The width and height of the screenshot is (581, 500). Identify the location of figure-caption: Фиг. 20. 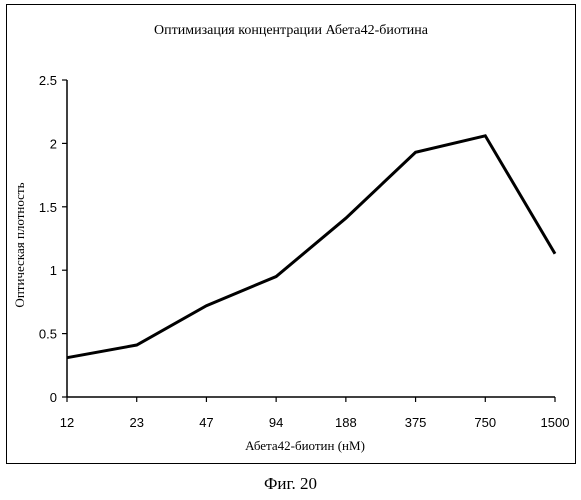
(290, 484).